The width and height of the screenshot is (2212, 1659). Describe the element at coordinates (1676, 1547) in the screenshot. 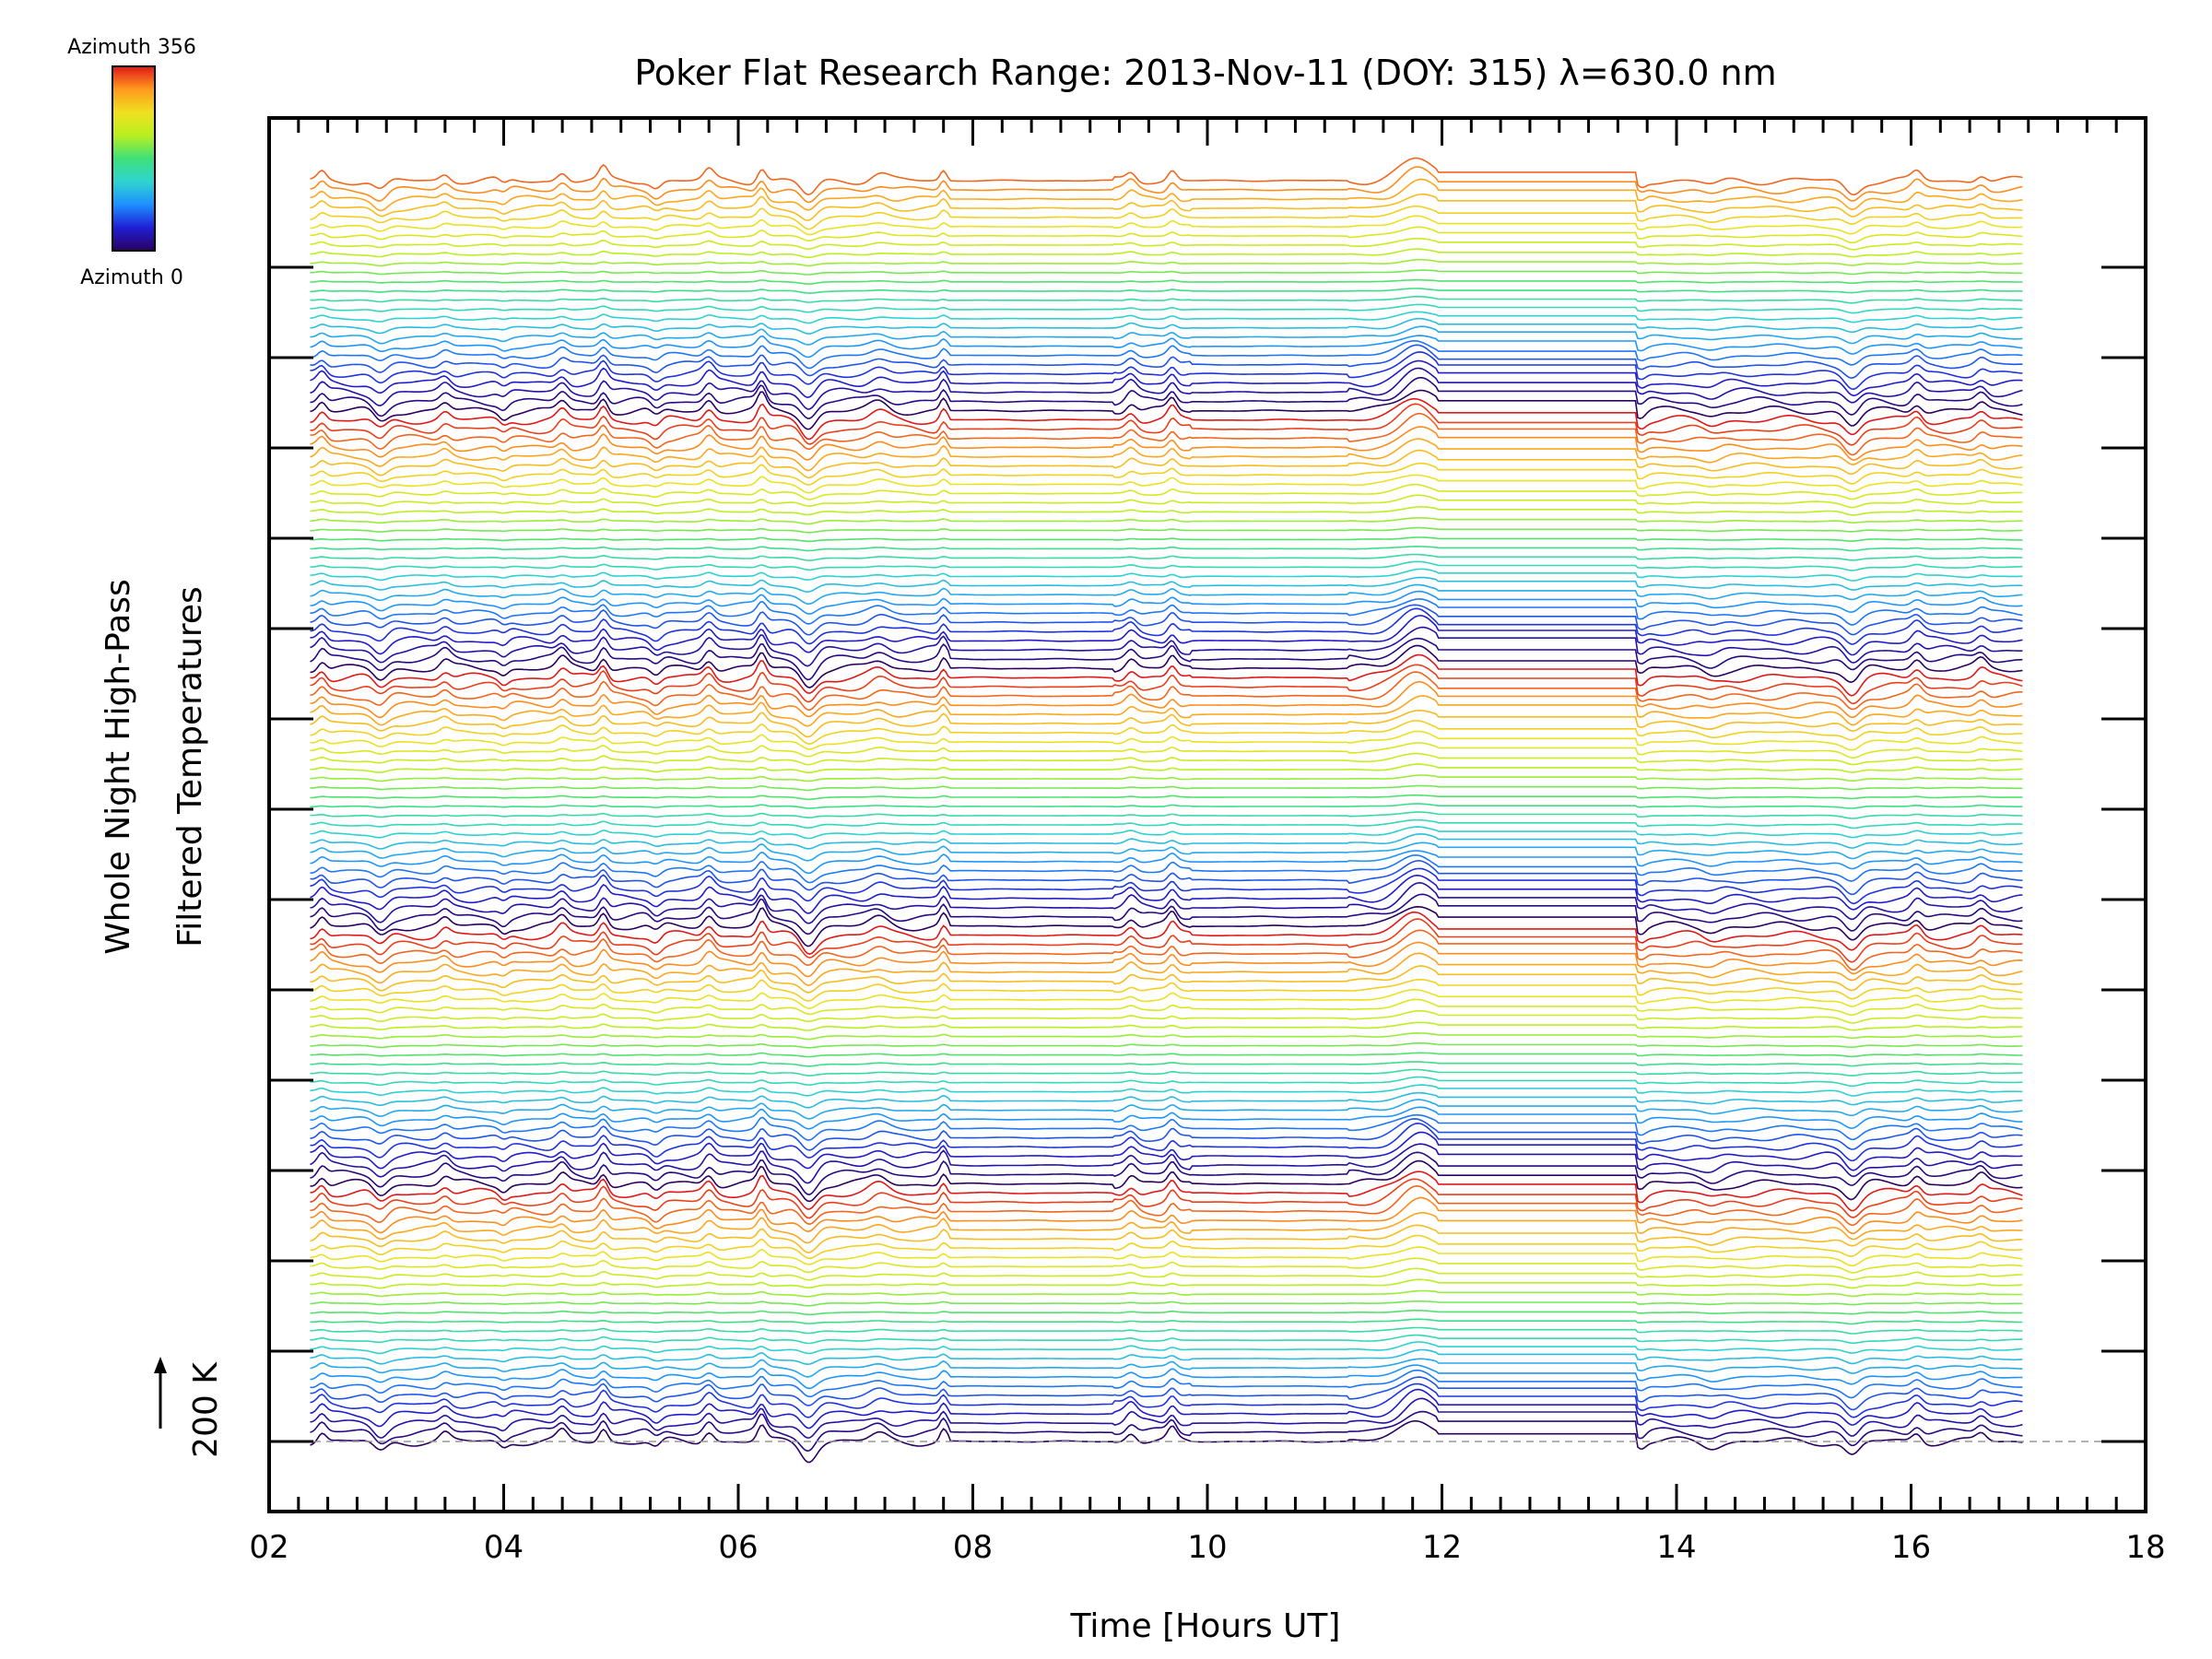

I see `x-tick-label: 14` at that location.